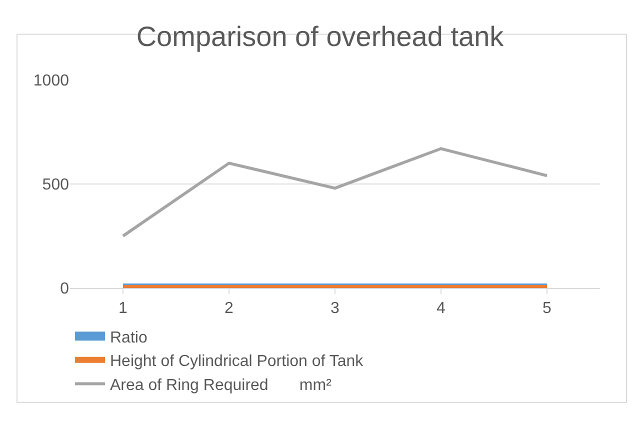  What do you see at coordinates (229, 309) in the screenshot?
I see `x-tick-label: 2` at bounding box center [229, 309].